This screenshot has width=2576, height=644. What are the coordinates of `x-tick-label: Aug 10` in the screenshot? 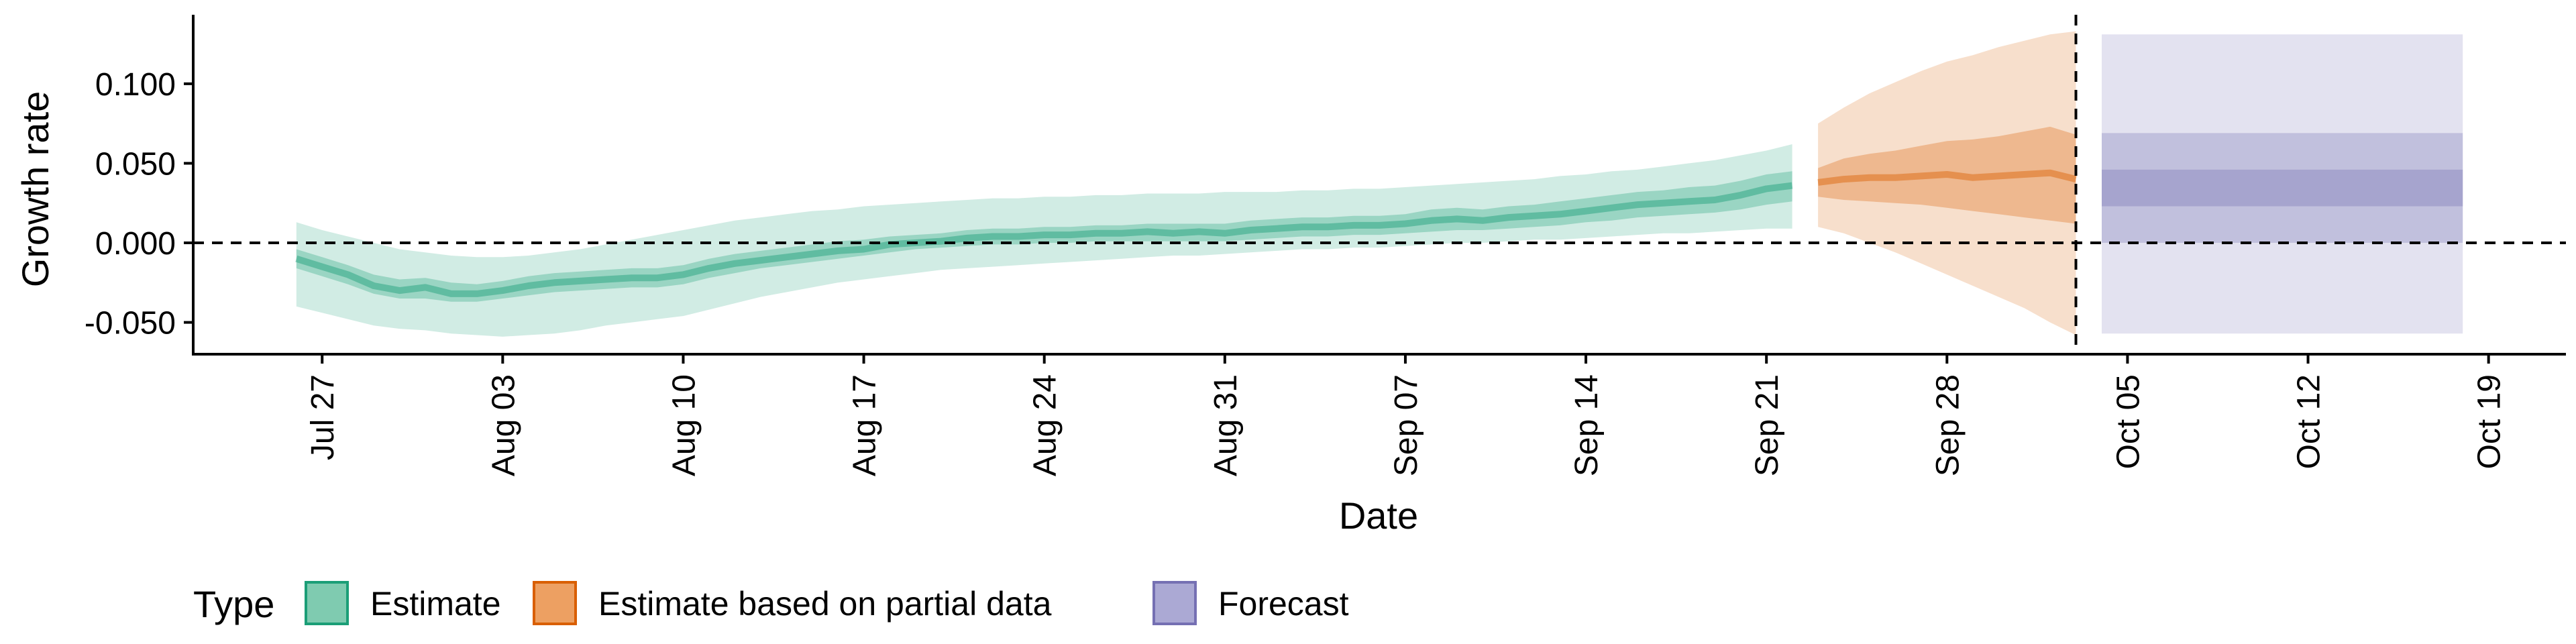 It's located at (684, 425).